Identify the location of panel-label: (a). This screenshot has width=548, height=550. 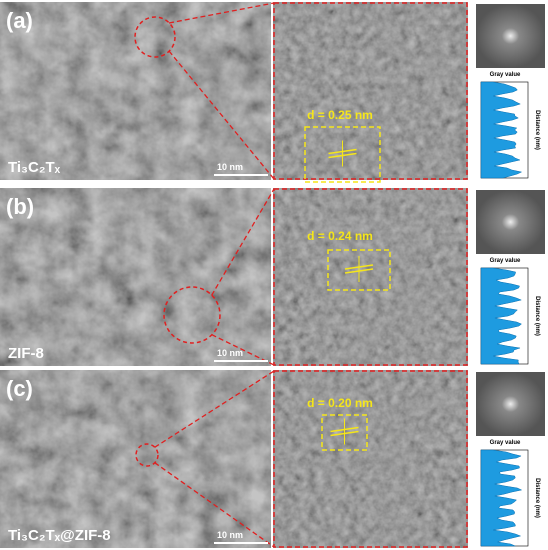
(19, 20).